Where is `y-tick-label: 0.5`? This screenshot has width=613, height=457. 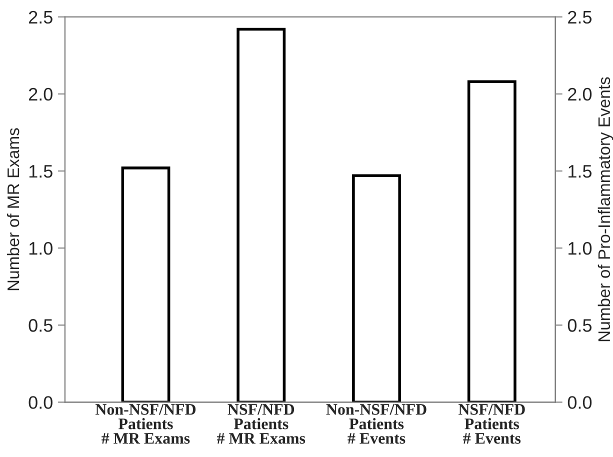 y-tick-label: 0.5 is located at coordinates (40, 325).